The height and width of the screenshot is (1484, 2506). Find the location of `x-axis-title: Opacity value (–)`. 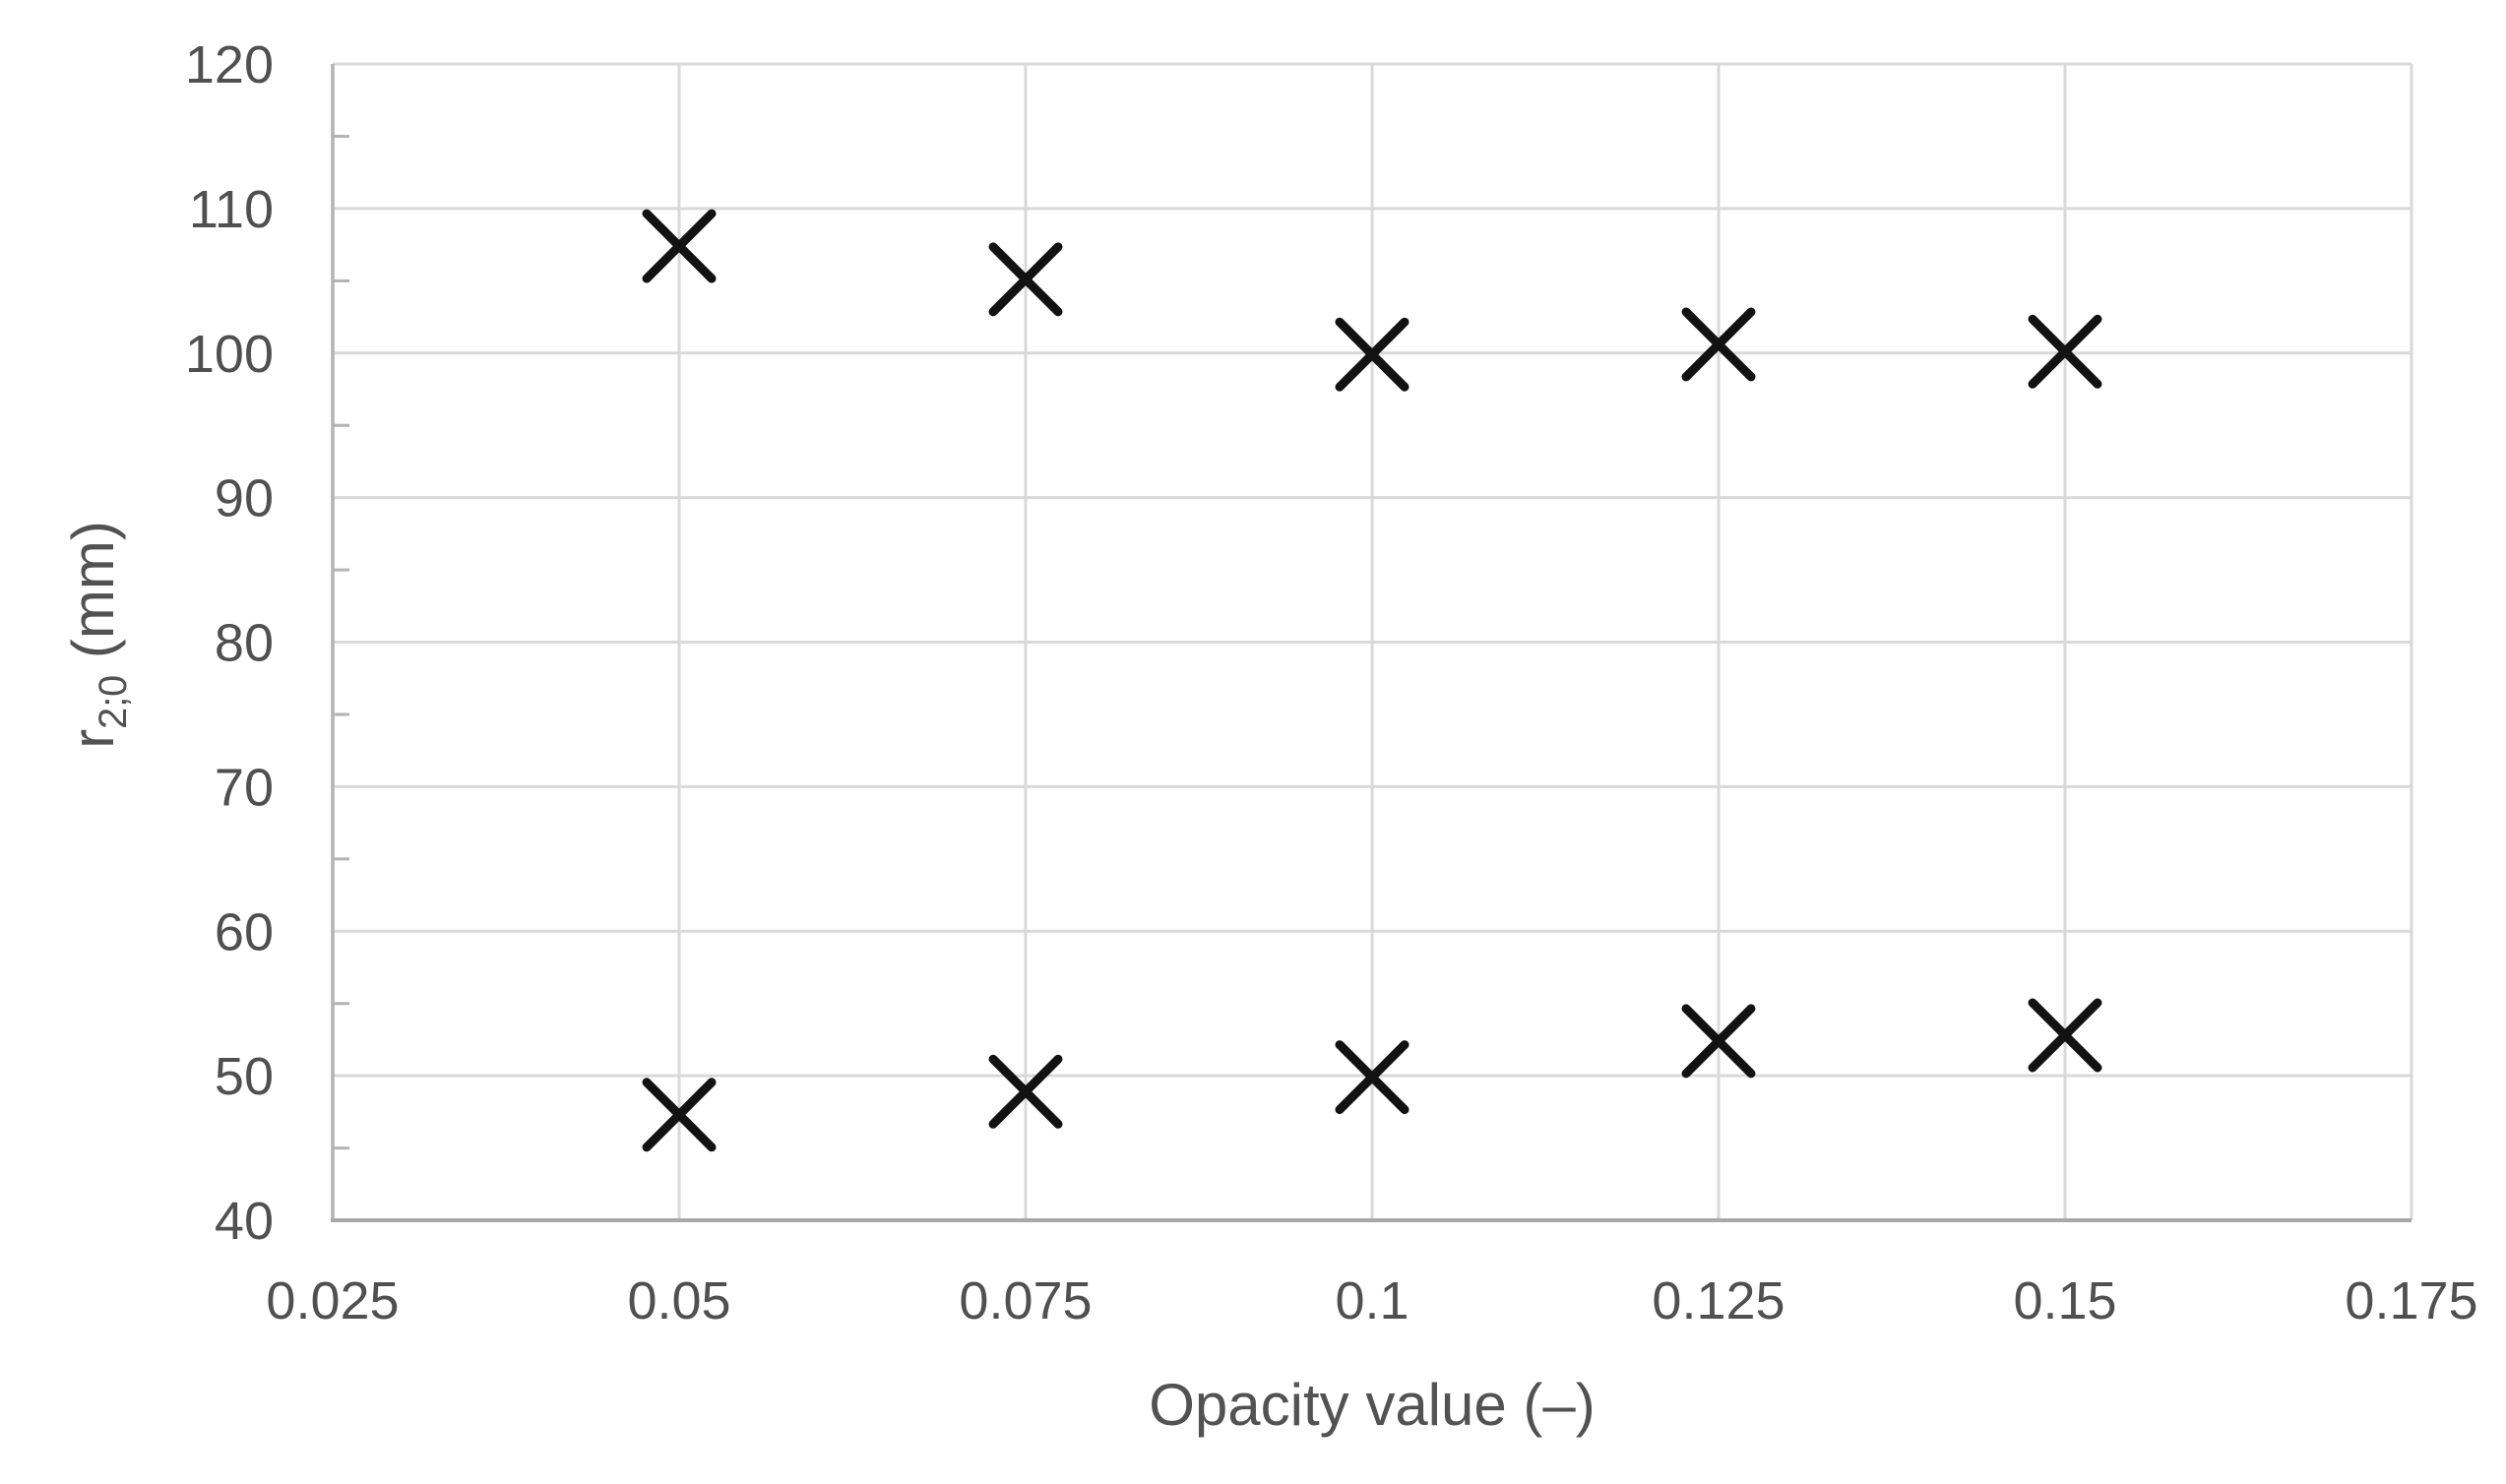

x-axis-title: Opacity value (–) is located at coordinates (1372, 1405).